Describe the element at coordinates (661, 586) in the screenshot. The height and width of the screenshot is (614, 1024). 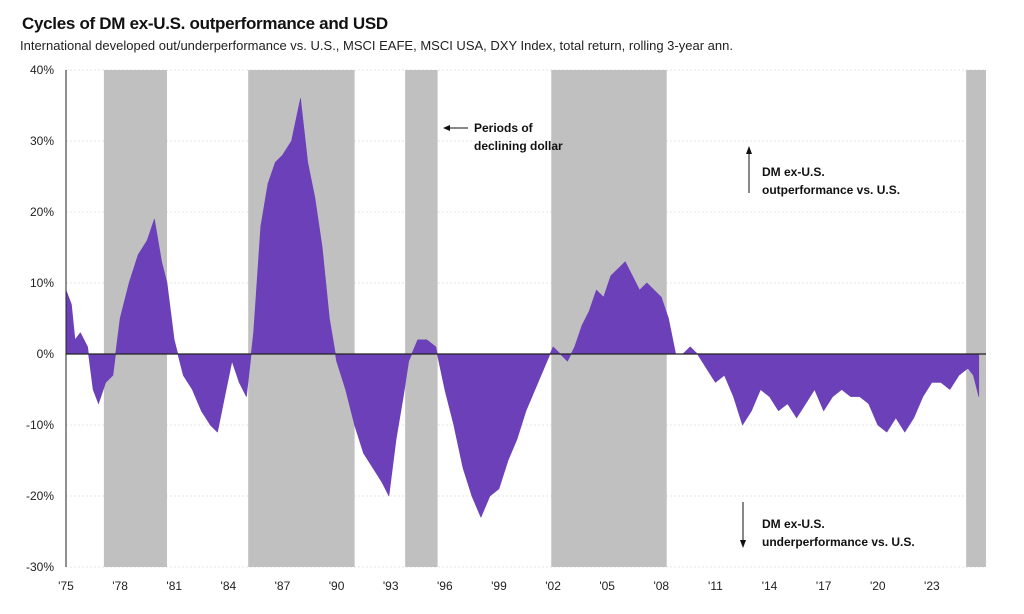
I see `x-tick-label: '08` at that location.